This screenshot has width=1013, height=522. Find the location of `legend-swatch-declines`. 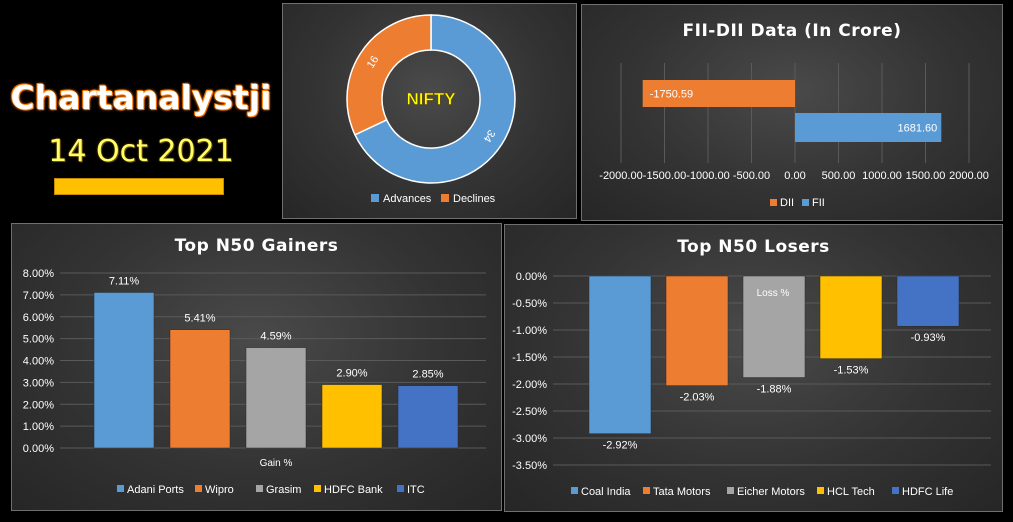

legend-swatch-declines is located at coordinates (445, 198).